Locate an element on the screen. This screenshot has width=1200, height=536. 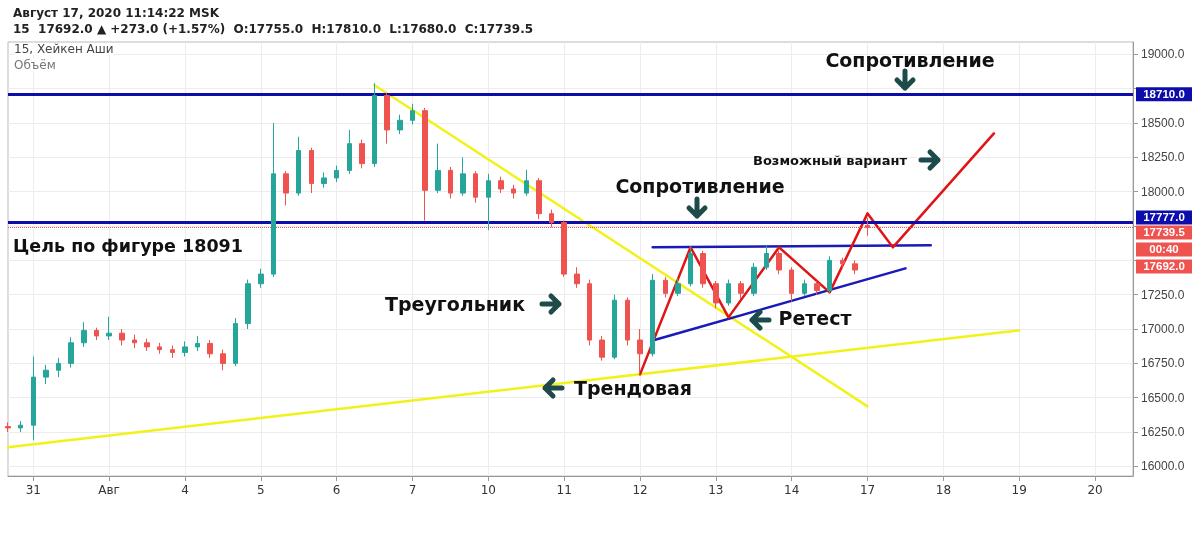
ref-line-label: 17739.5 is located at coordinates (1164, 232).